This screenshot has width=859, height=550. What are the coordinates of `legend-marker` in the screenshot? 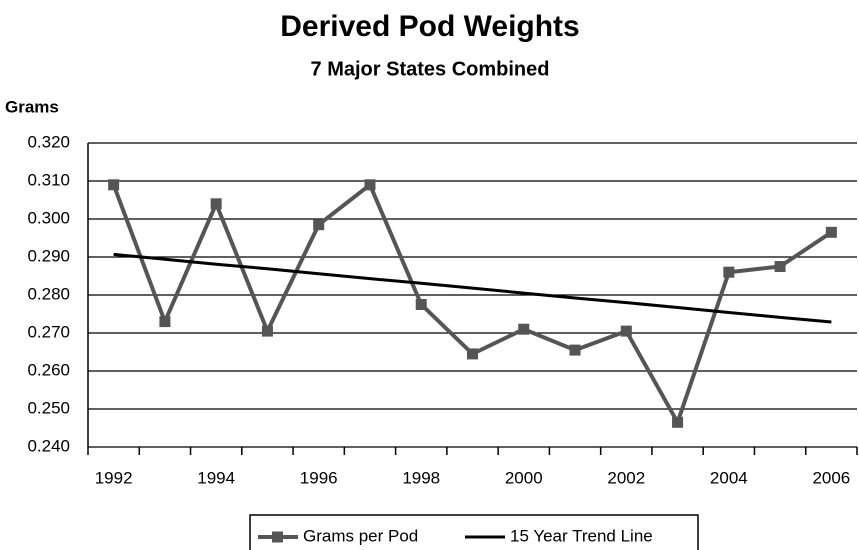 It's located at (277, 537).